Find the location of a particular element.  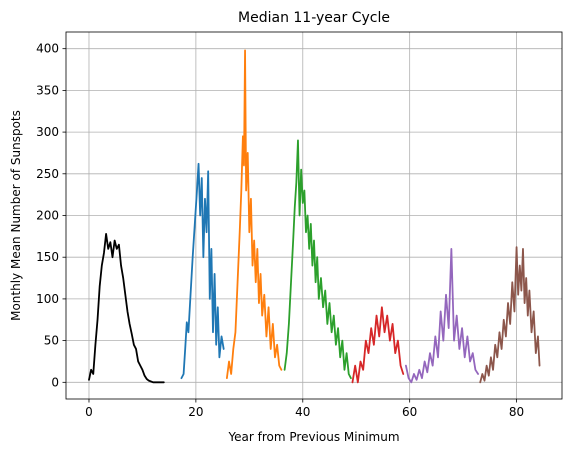

x-tick-label: 20 is located at coordinates (195, 412).